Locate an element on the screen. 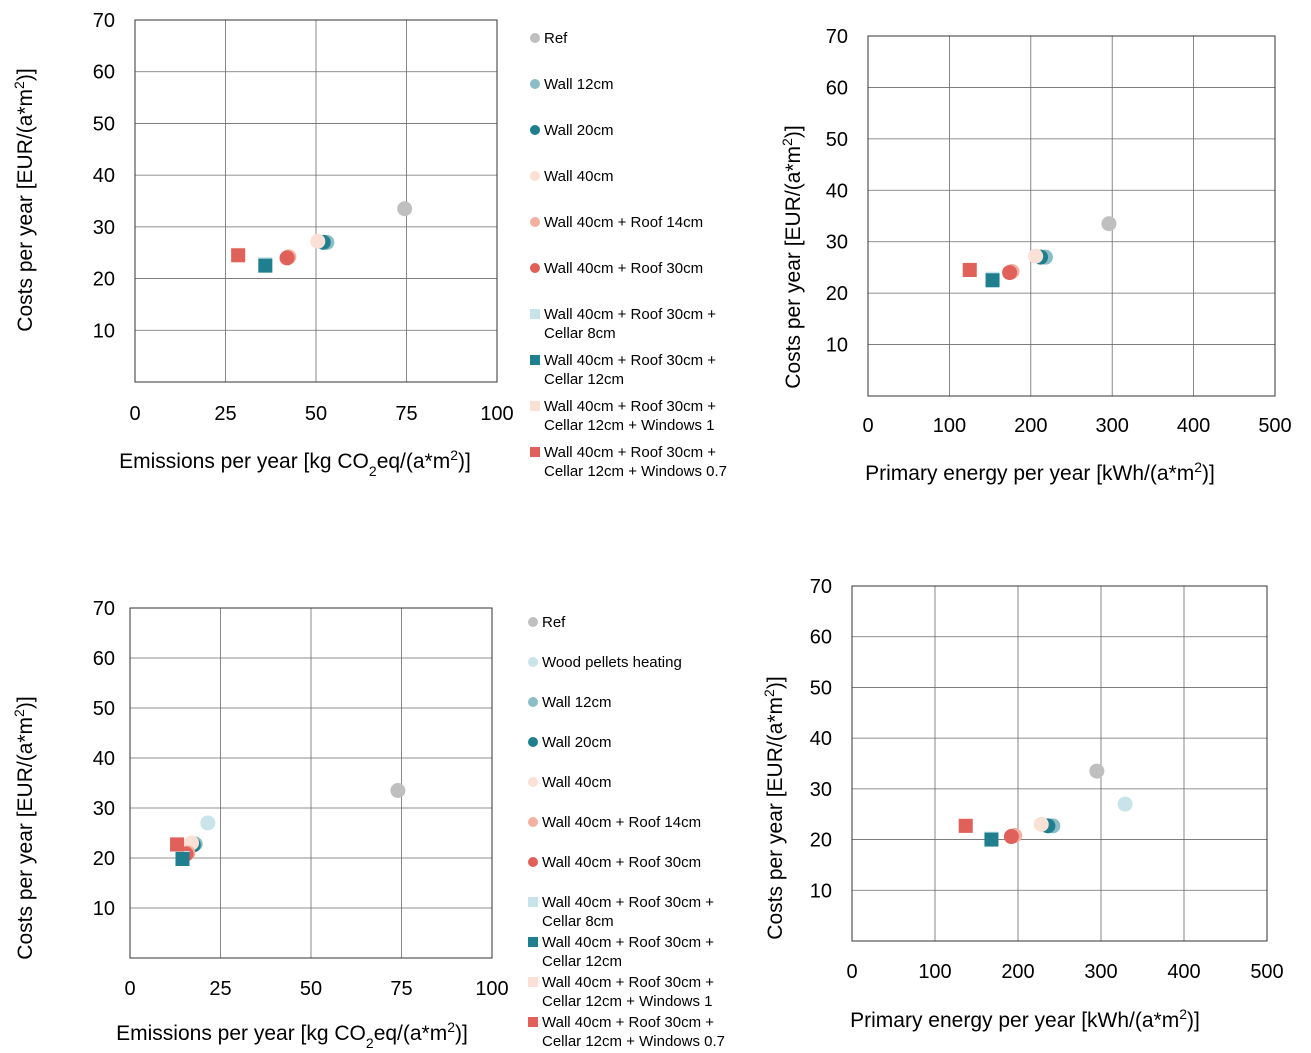  legend-entry-label: Wall 40cm + Roof 30cm + Cellar 8cm is located at coordinates (628, 912).